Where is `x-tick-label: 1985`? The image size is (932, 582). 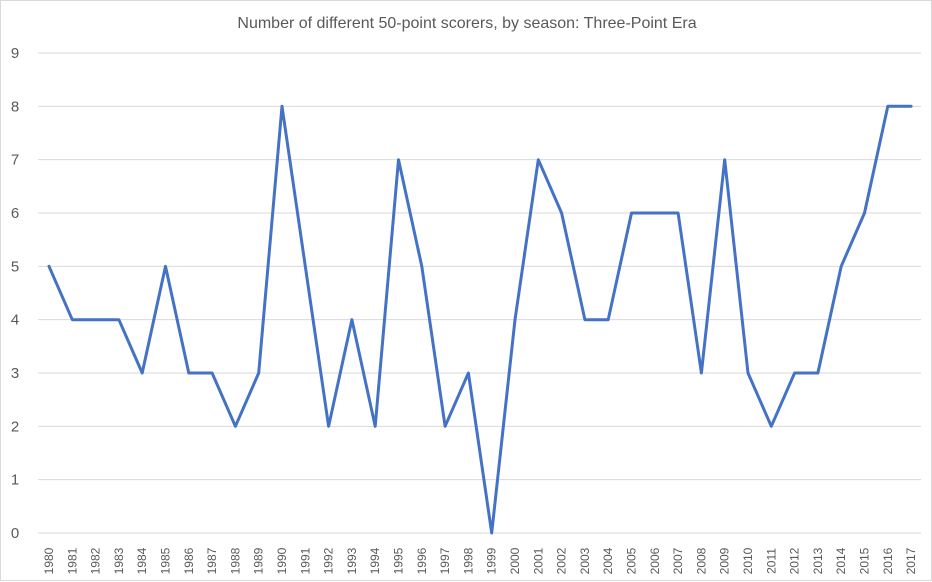 x-tick-label: 1985 is located at coordinates (166, 560).